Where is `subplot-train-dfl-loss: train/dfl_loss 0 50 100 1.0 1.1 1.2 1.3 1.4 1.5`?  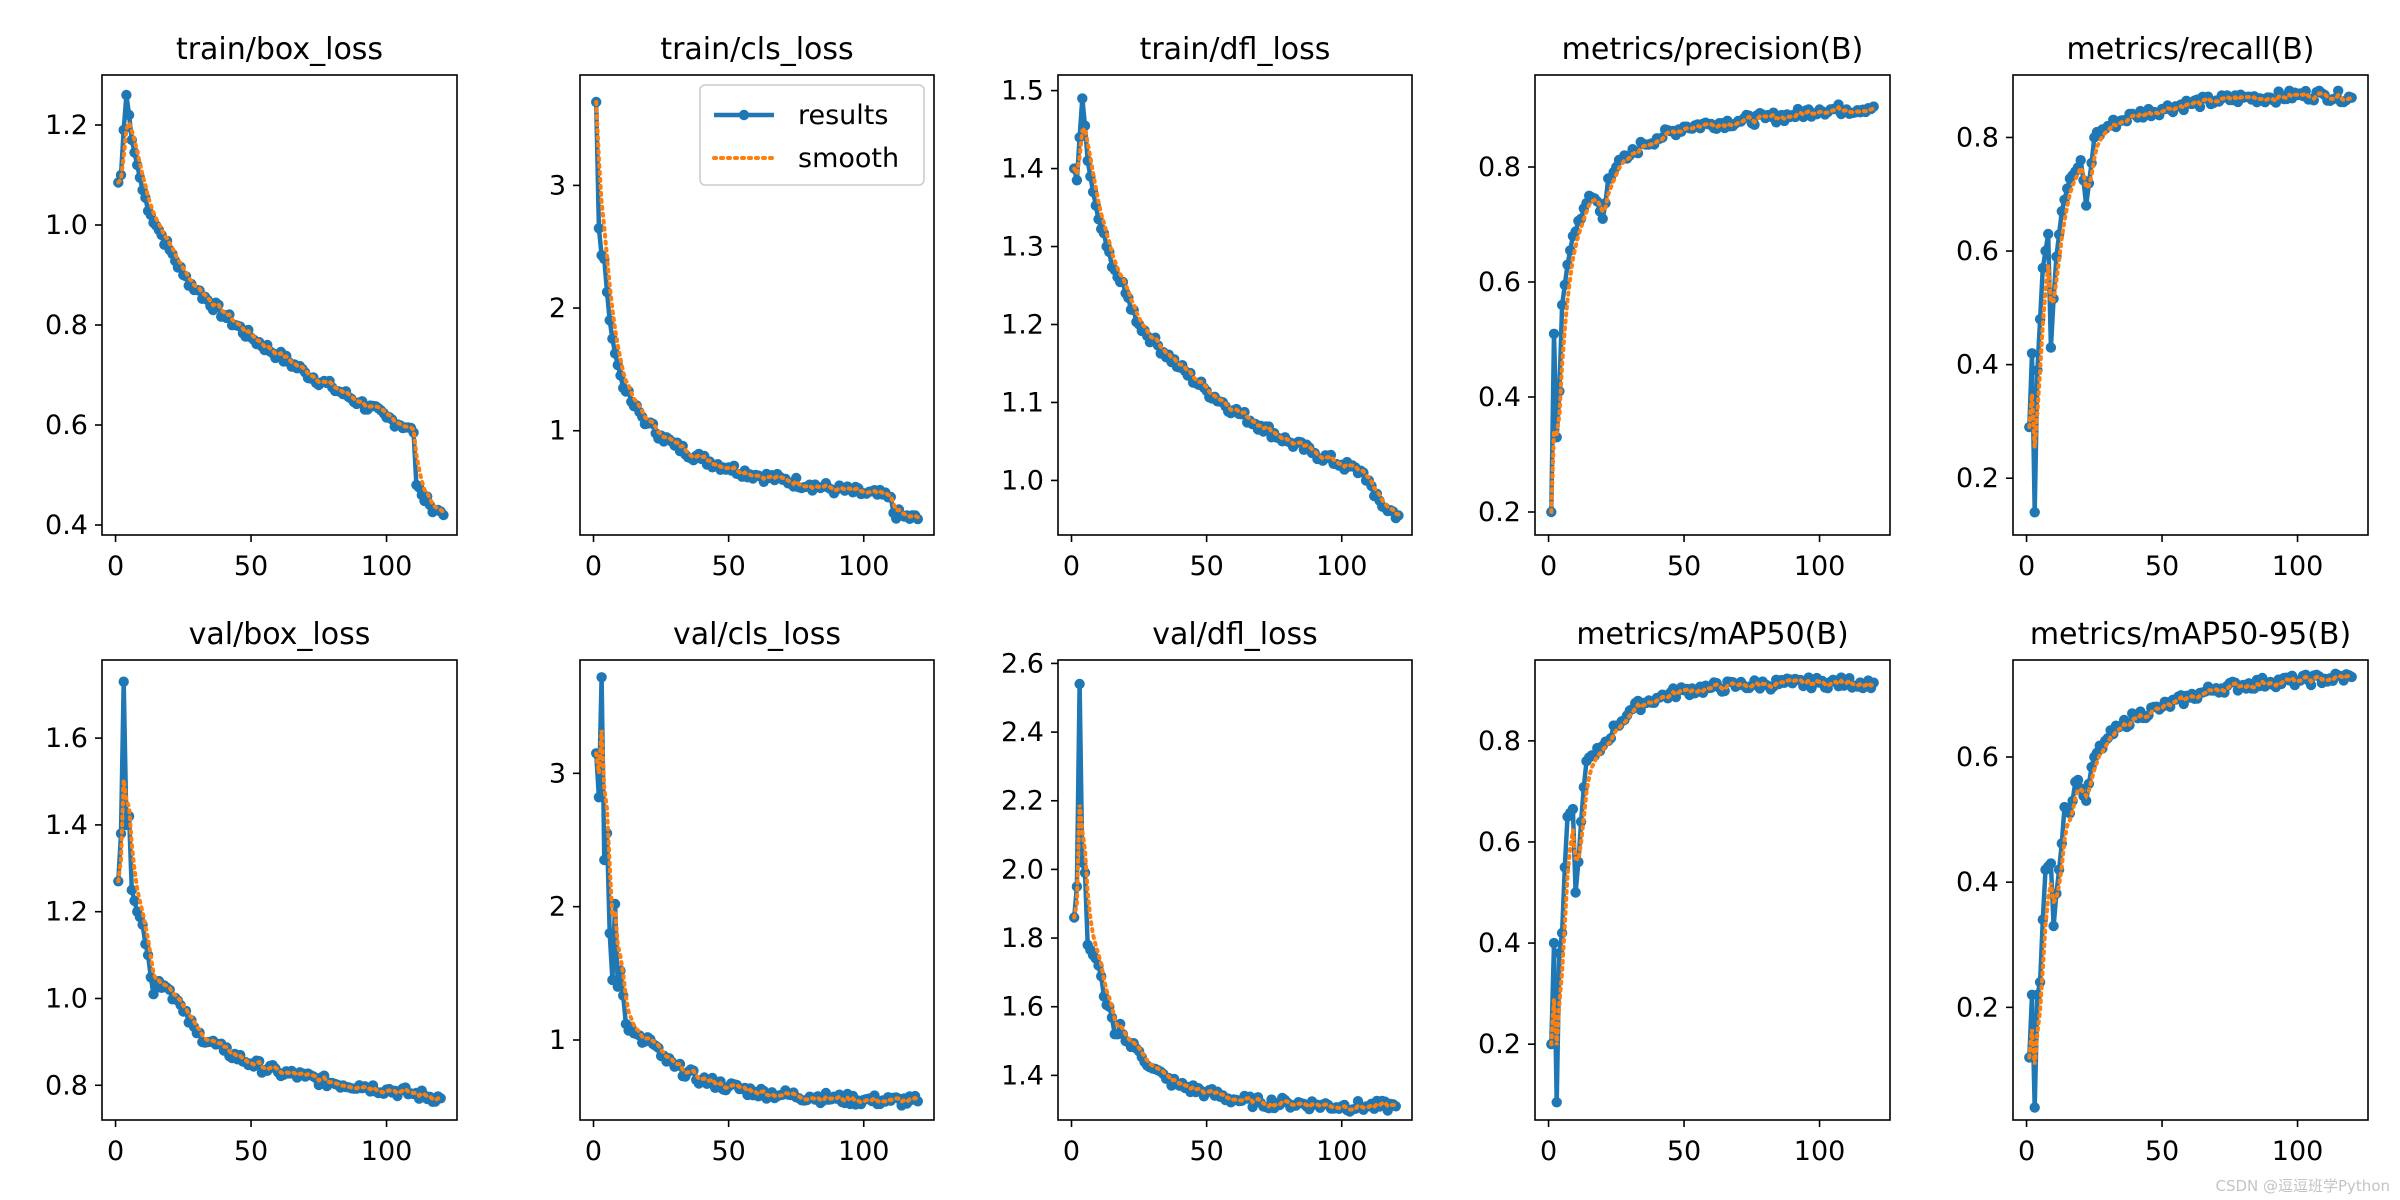 subplot-train-dfl-loss: train/dfl_loss 0 50 100 1.0 1.1 1.2 1.3 1.4 1.5 is located at coordinates (1207, 307).